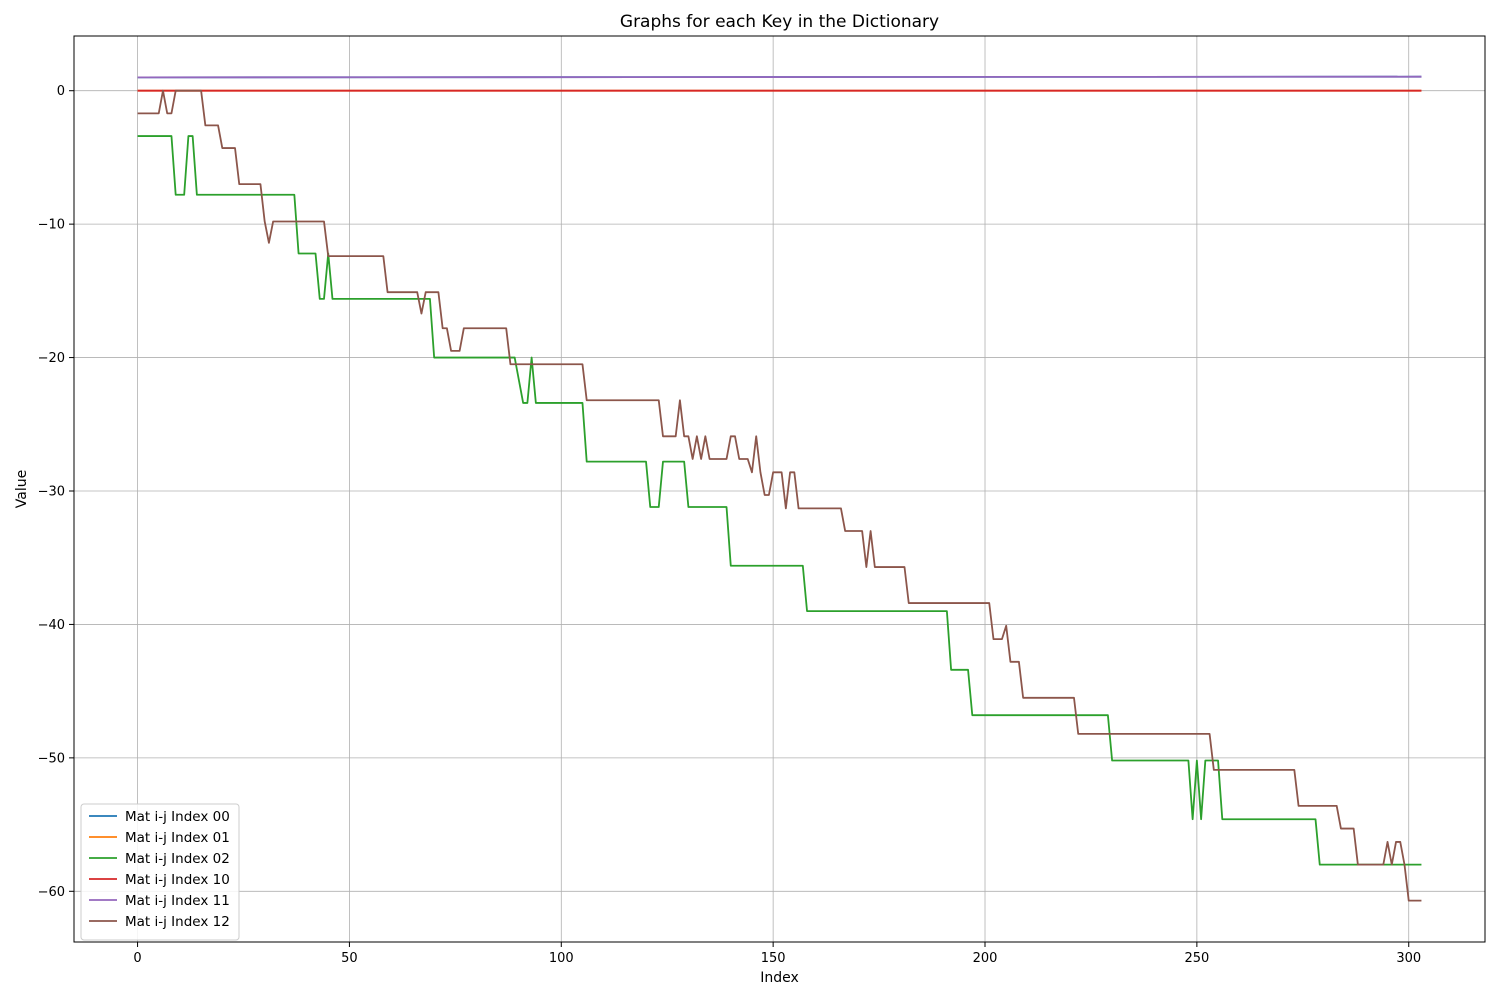 This screenshot has height=1000, width=1500. What do you see at coordinates (773, 958) in the screenshot?
I see `x-tick-label: 150` at bounding box center [773, 958].